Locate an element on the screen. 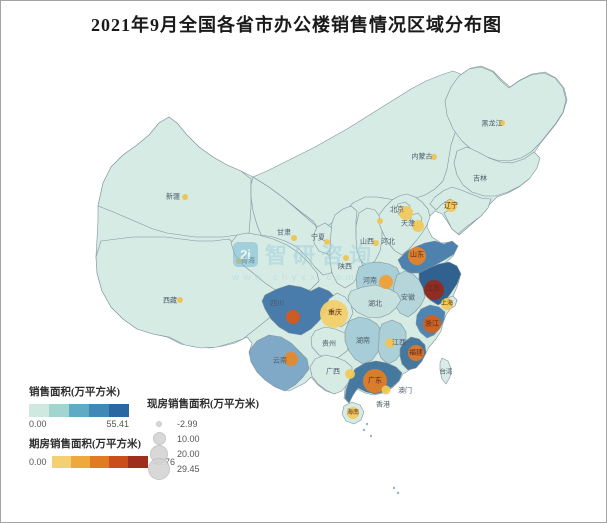 This screenshot has height=523, width=607. province-hebei is located at coordinates (404, 224).